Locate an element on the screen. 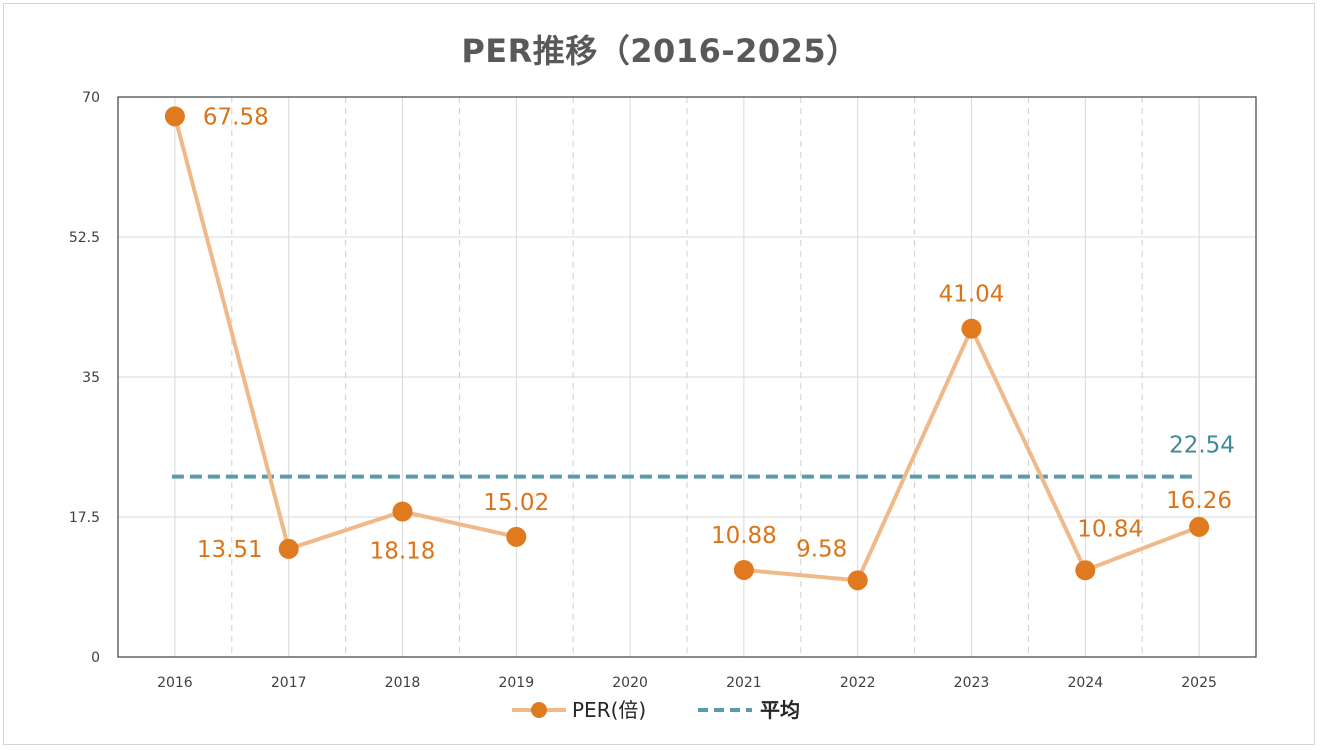 The height and width of the screenshot is (750, 1320). average-series: 22.54 is located at coordinates (703, 456).